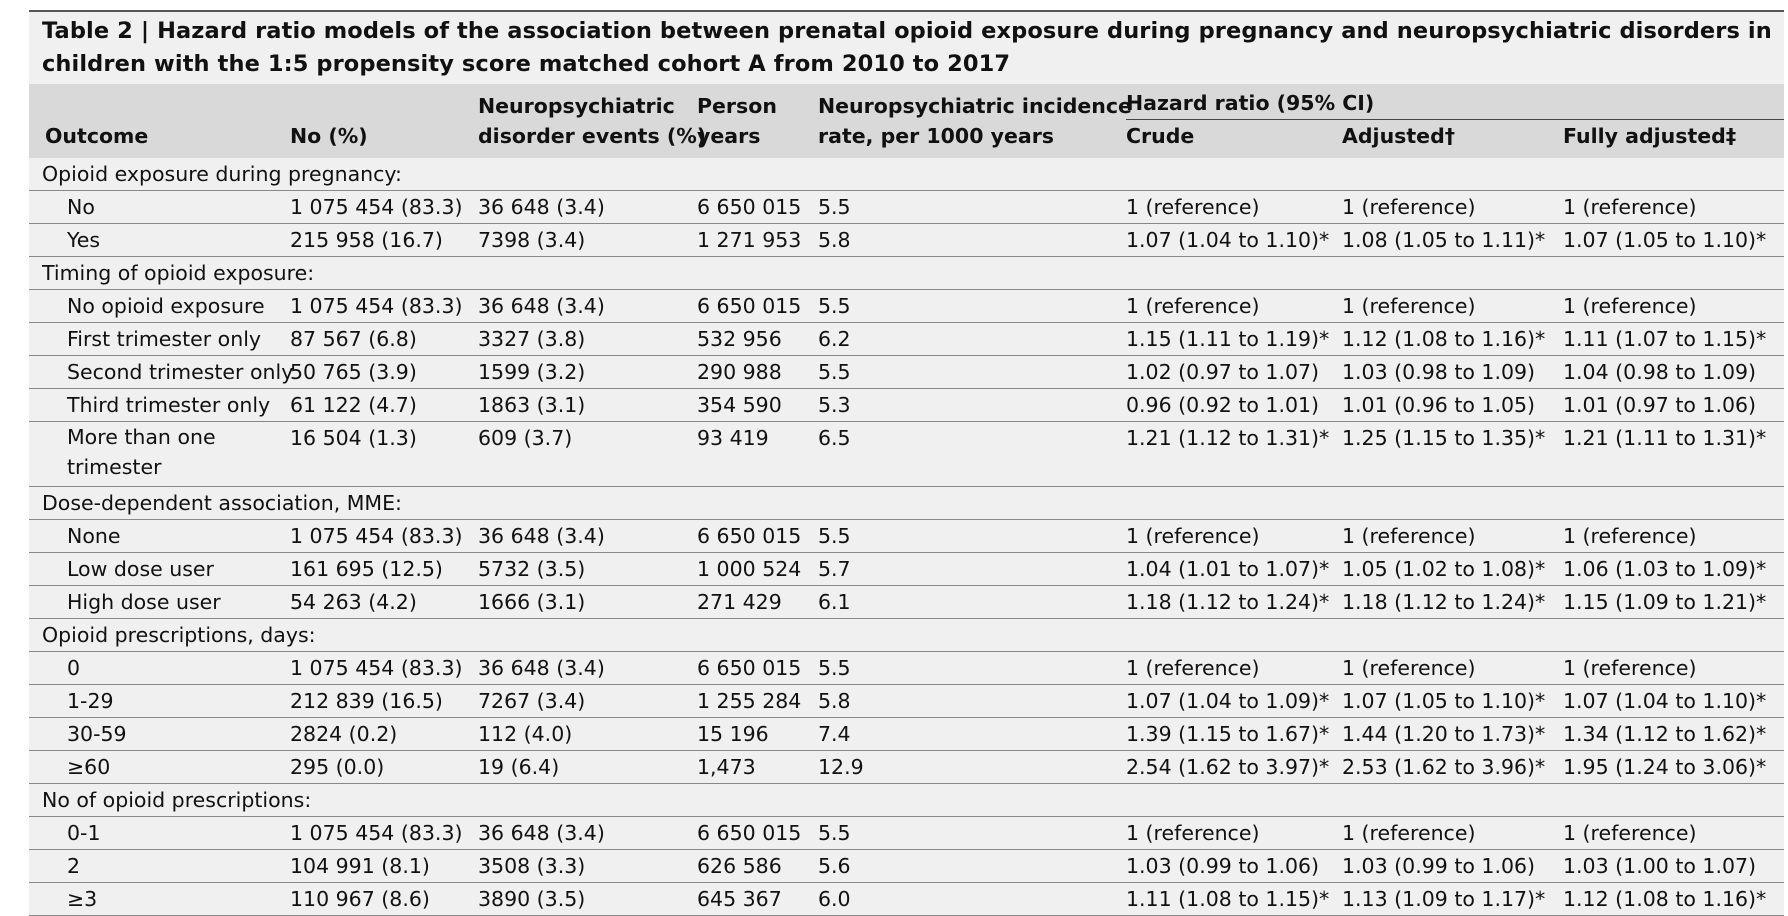 The width and height of the screenshot is (1788, 916). Describe the element at coordinates (1231, 602) in the screenshot. I see `cell-hr-crude: 1.18 (1.12 to 1.24)*` at that location.